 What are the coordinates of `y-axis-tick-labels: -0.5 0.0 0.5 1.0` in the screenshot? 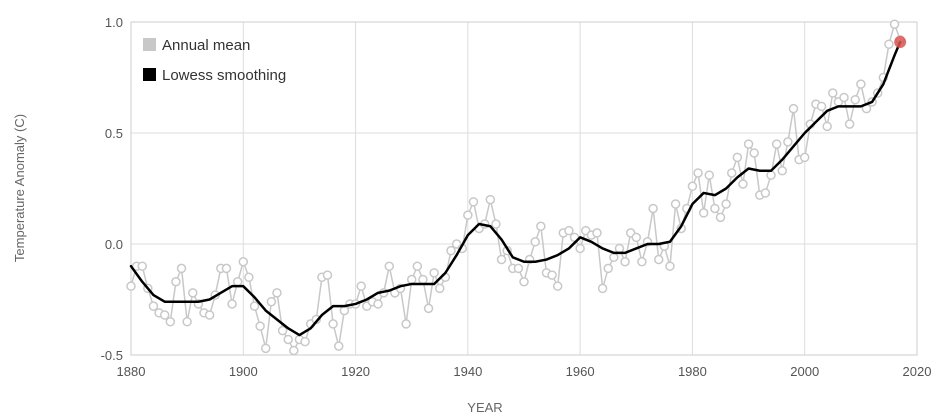 It's located at (112, 189).